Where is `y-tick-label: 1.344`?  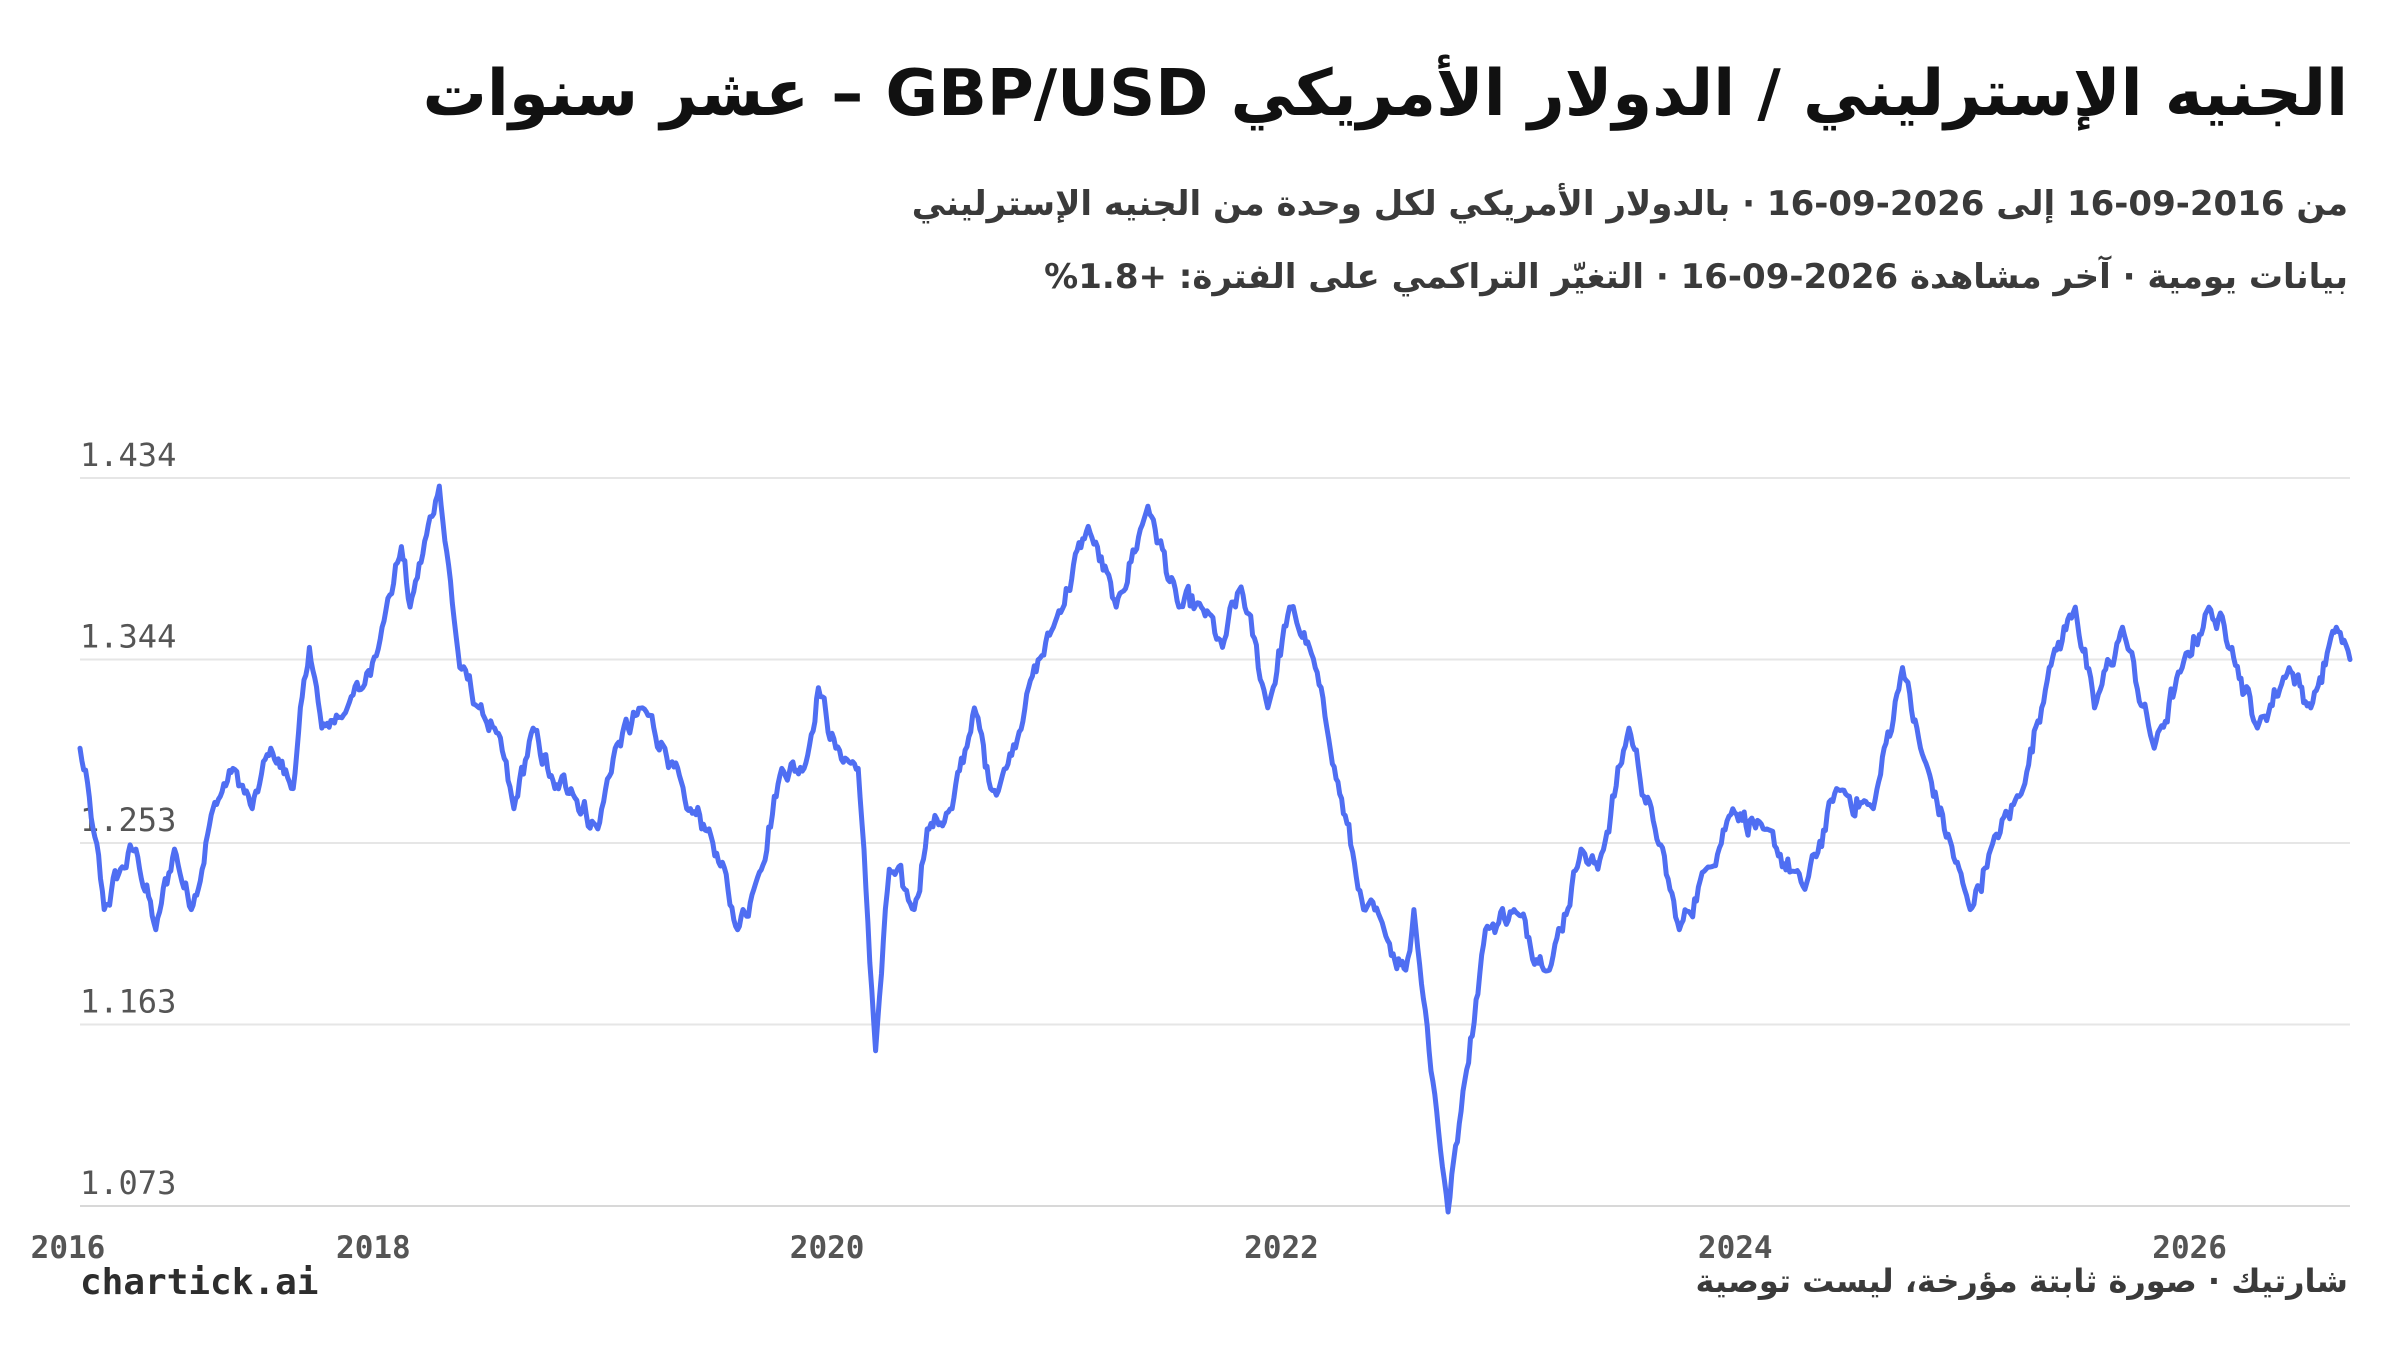
y-tick-label: 1.344 is located at coordinates (128, 636).